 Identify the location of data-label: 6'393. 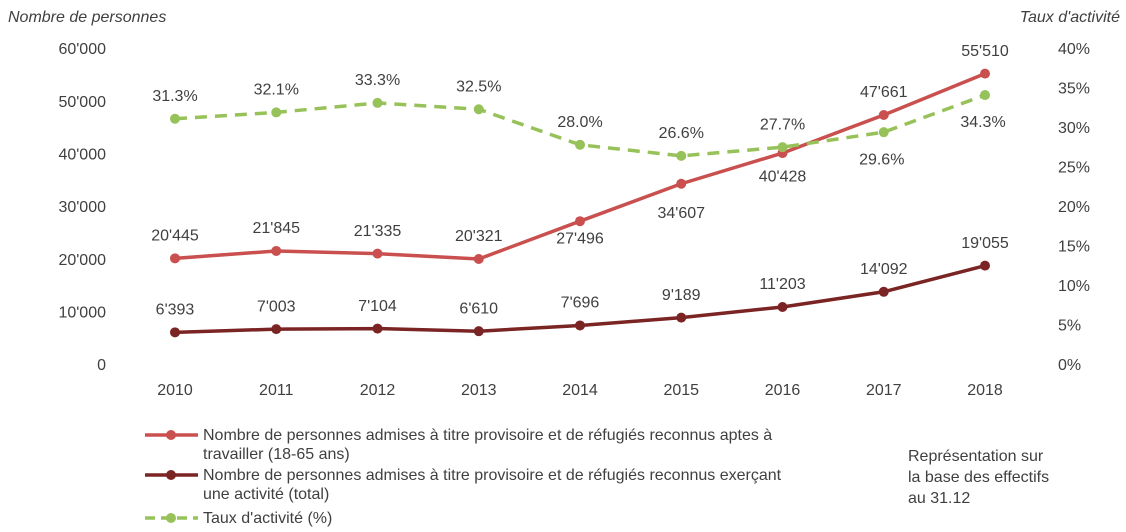
(175, 310).